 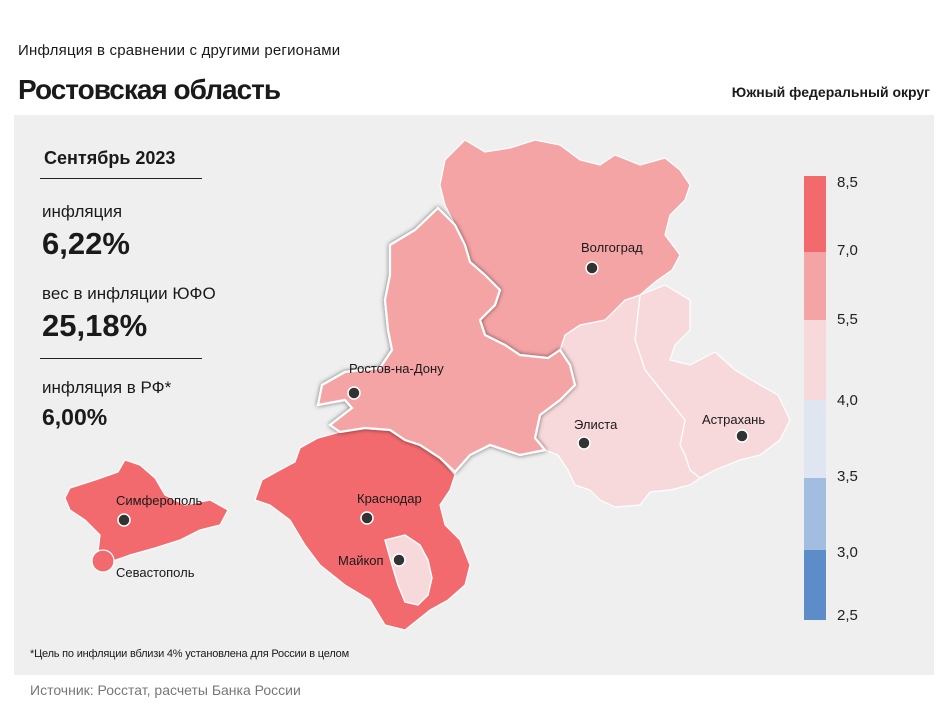 I want to click on period-label: Сентябрь 2023, so click(x=110, y=158).